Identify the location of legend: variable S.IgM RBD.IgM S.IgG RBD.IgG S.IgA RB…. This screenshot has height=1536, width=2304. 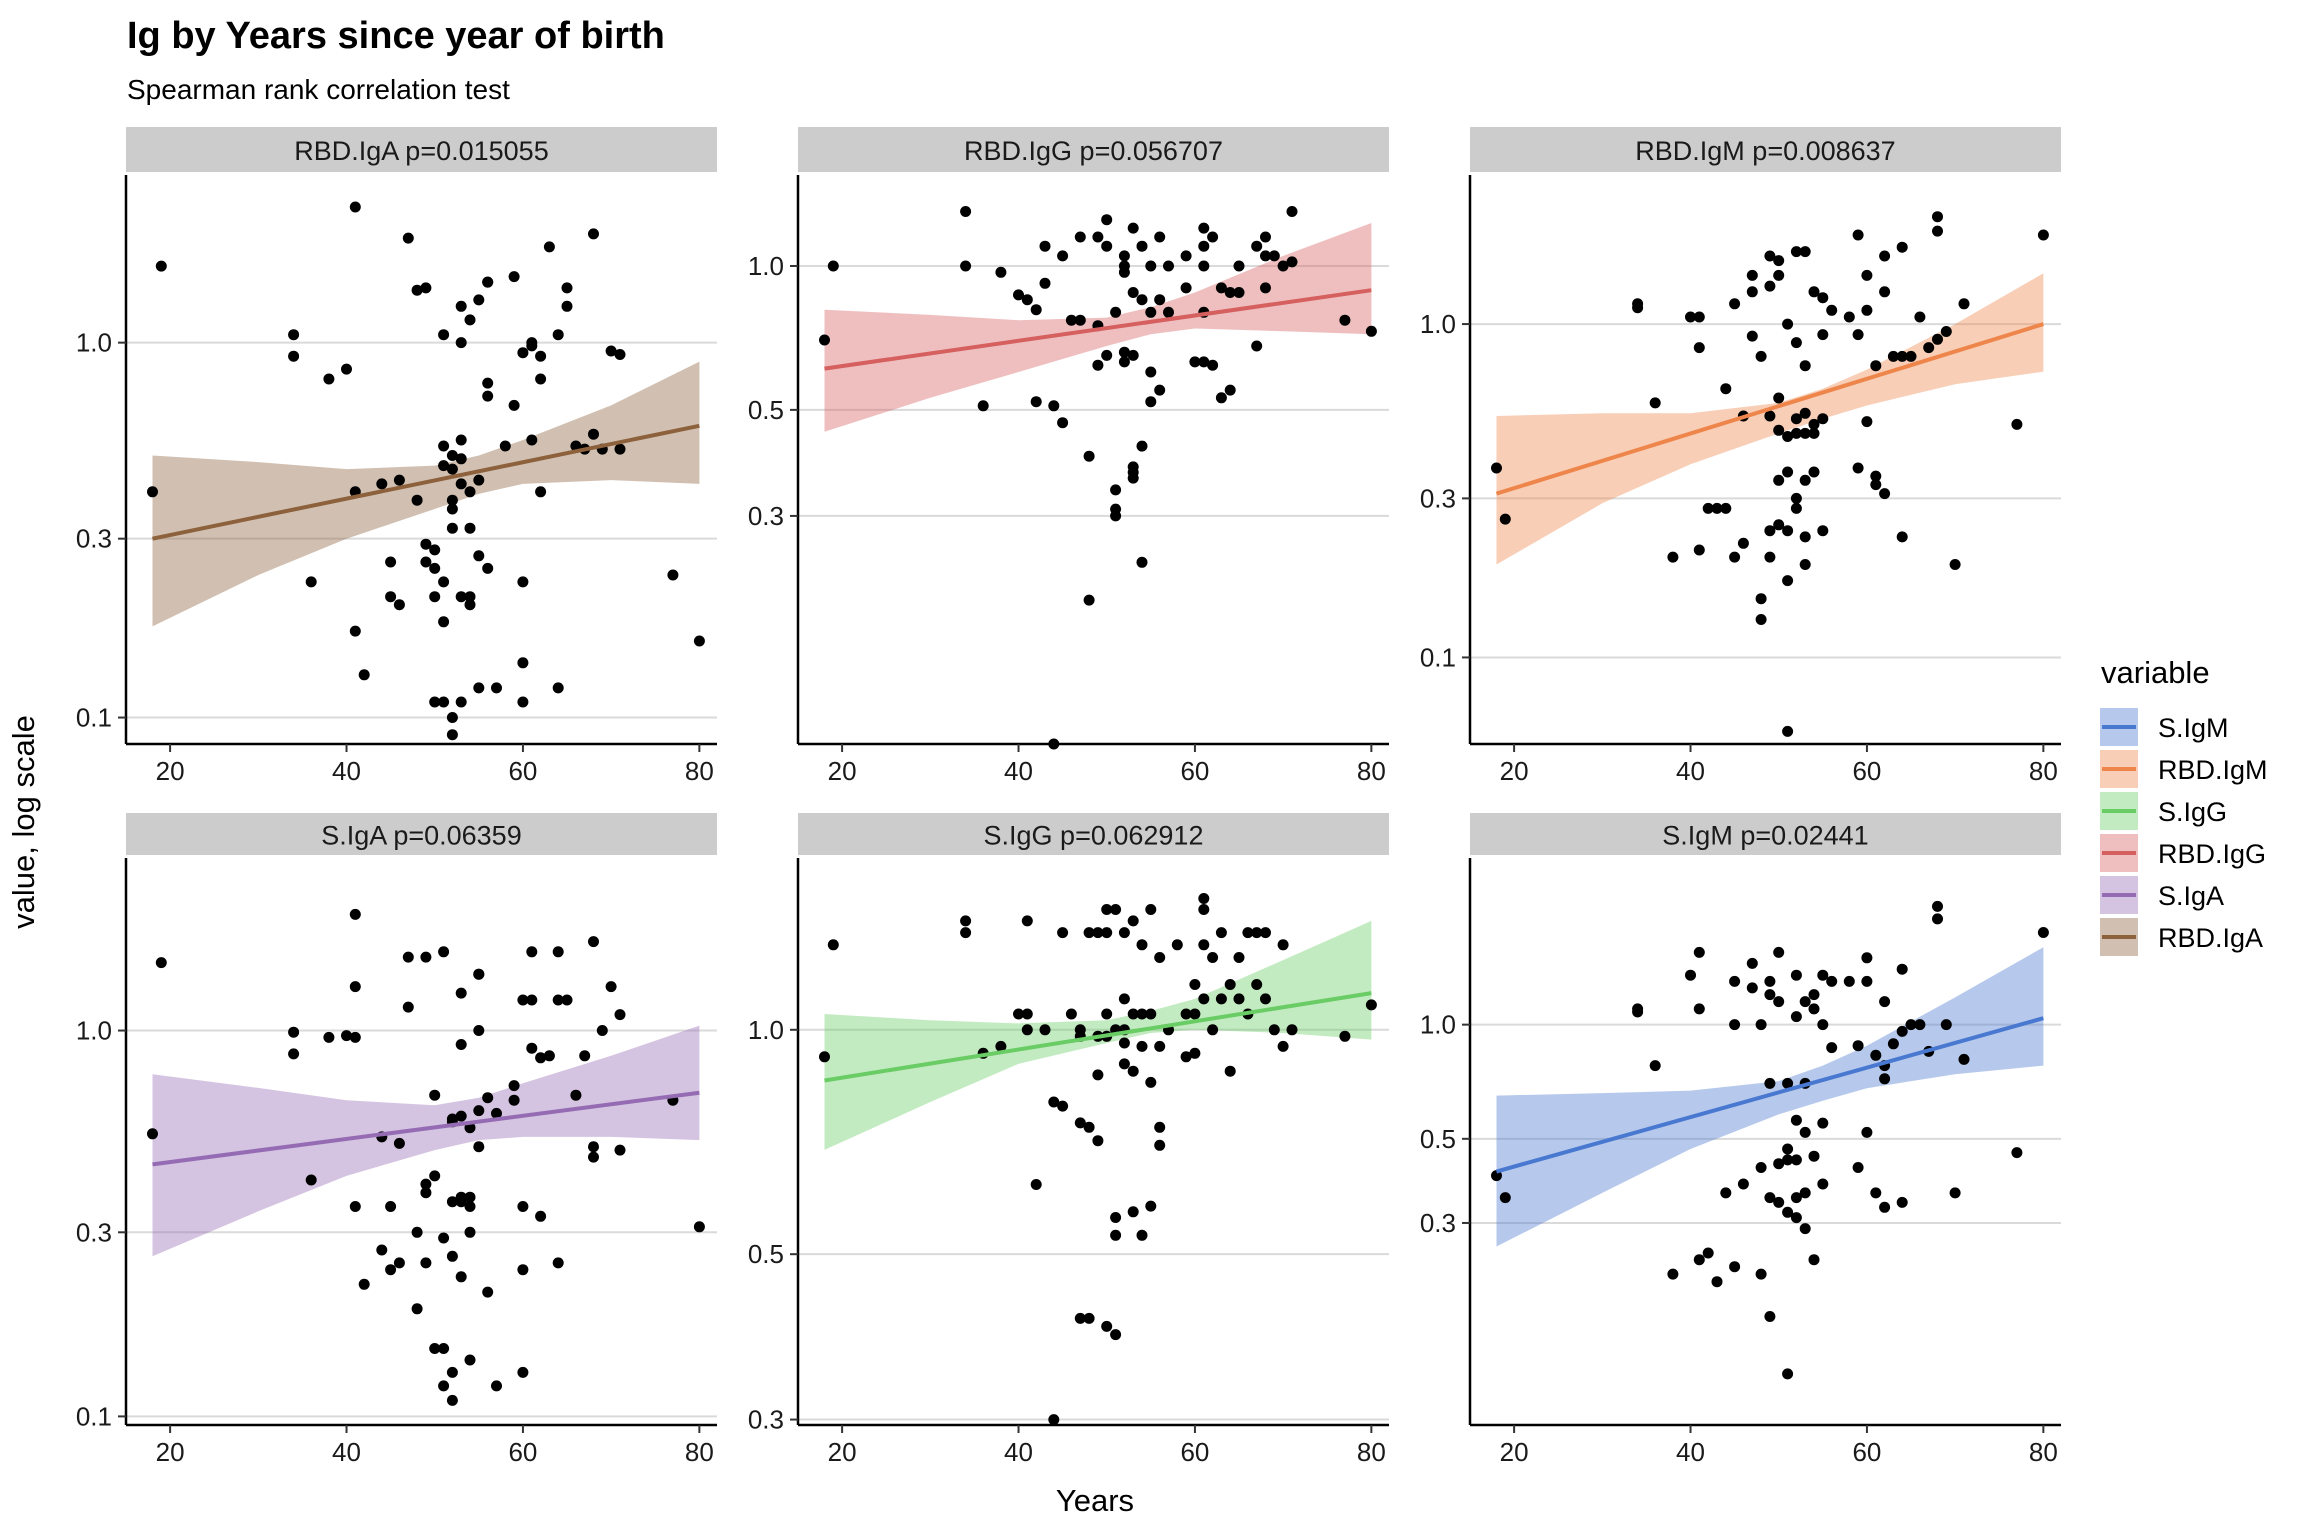
(2184, 805).